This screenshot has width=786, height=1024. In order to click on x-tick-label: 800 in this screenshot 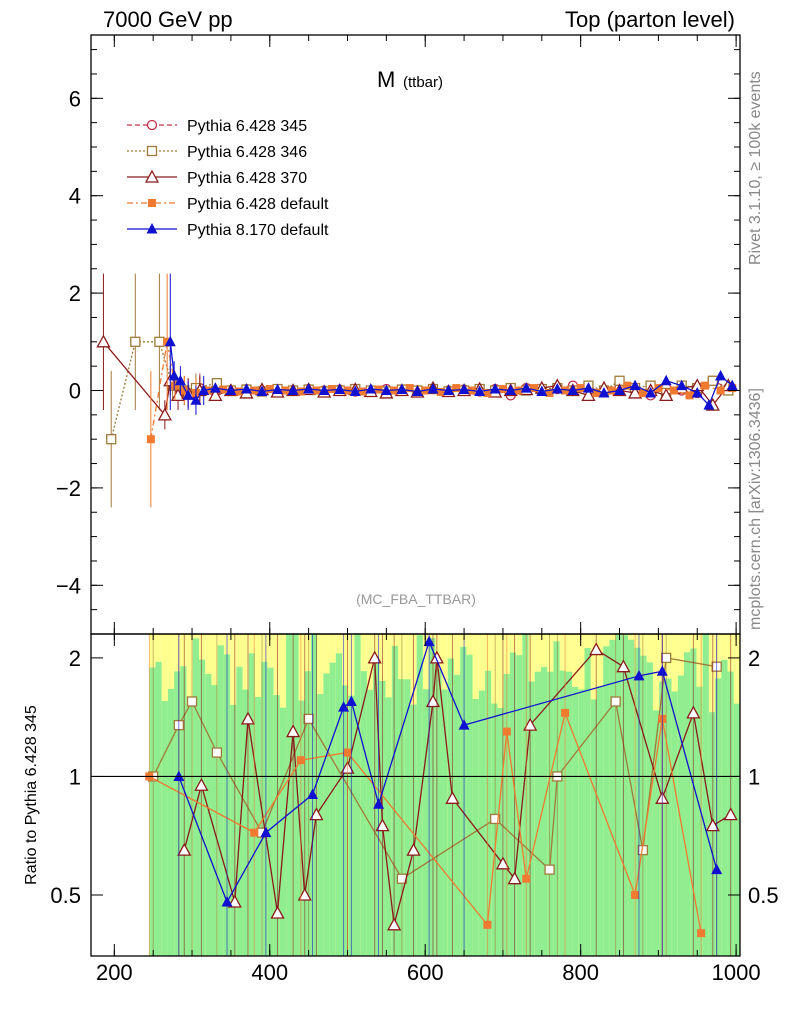, I will do `click(580, 972)`.